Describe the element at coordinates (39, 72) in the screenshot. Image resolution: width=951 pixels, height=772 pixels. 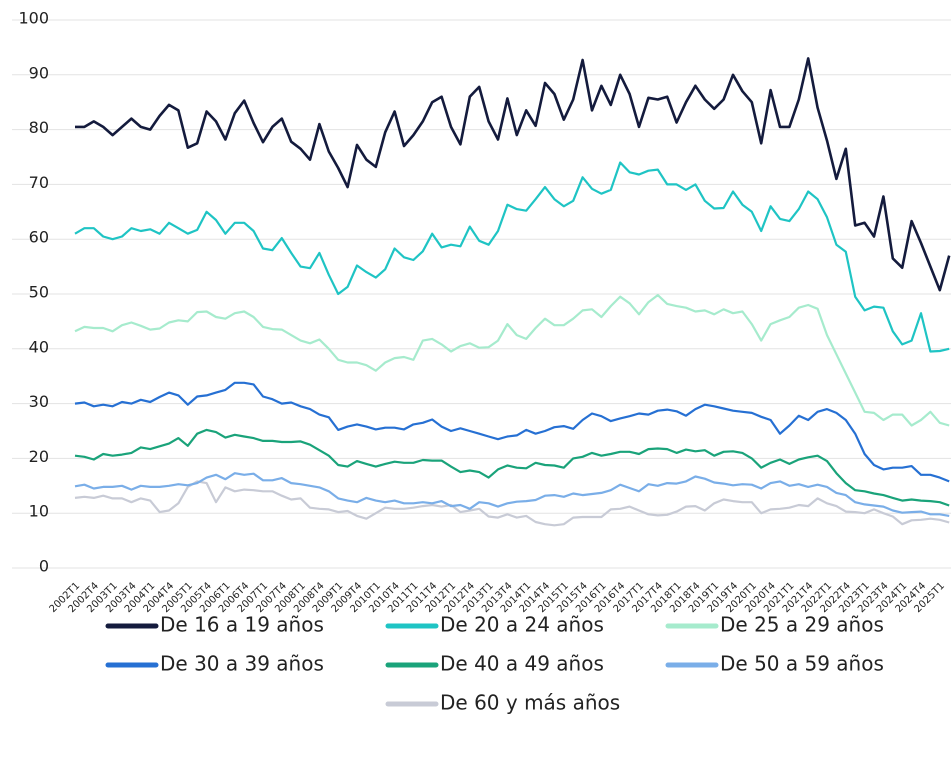
I see `y-tick-label: 90` at that location.